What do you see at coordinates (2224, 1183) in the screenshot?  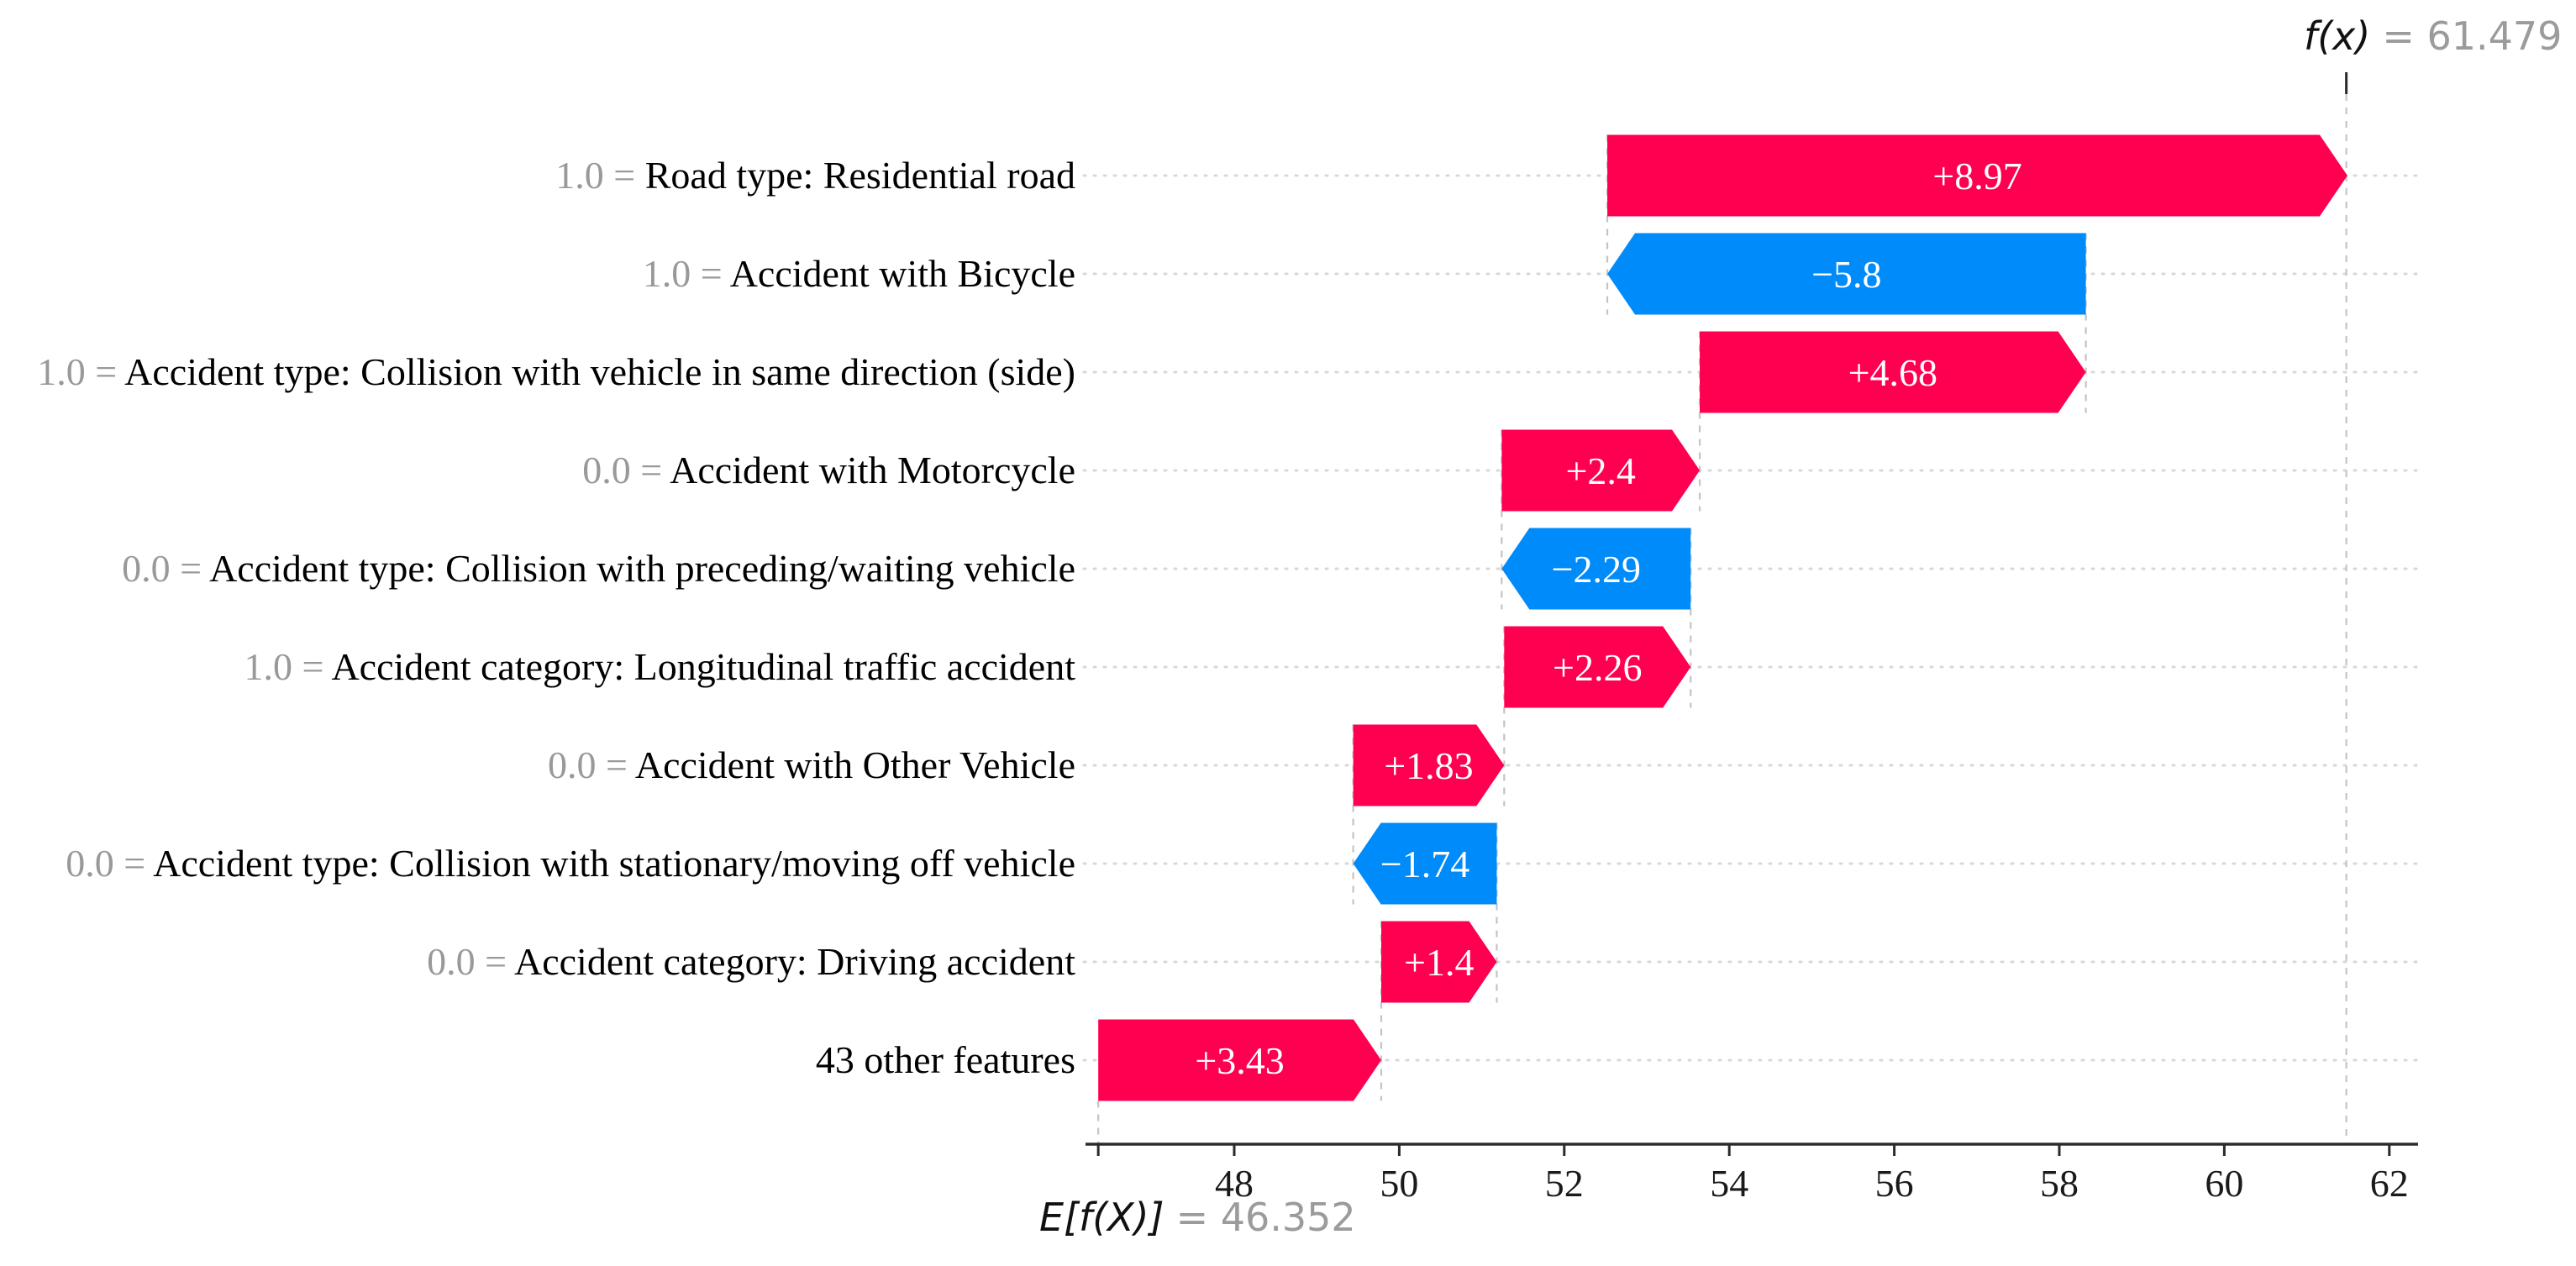 I see `x-tick-label: 60` at bounding box center [2224, 1183].